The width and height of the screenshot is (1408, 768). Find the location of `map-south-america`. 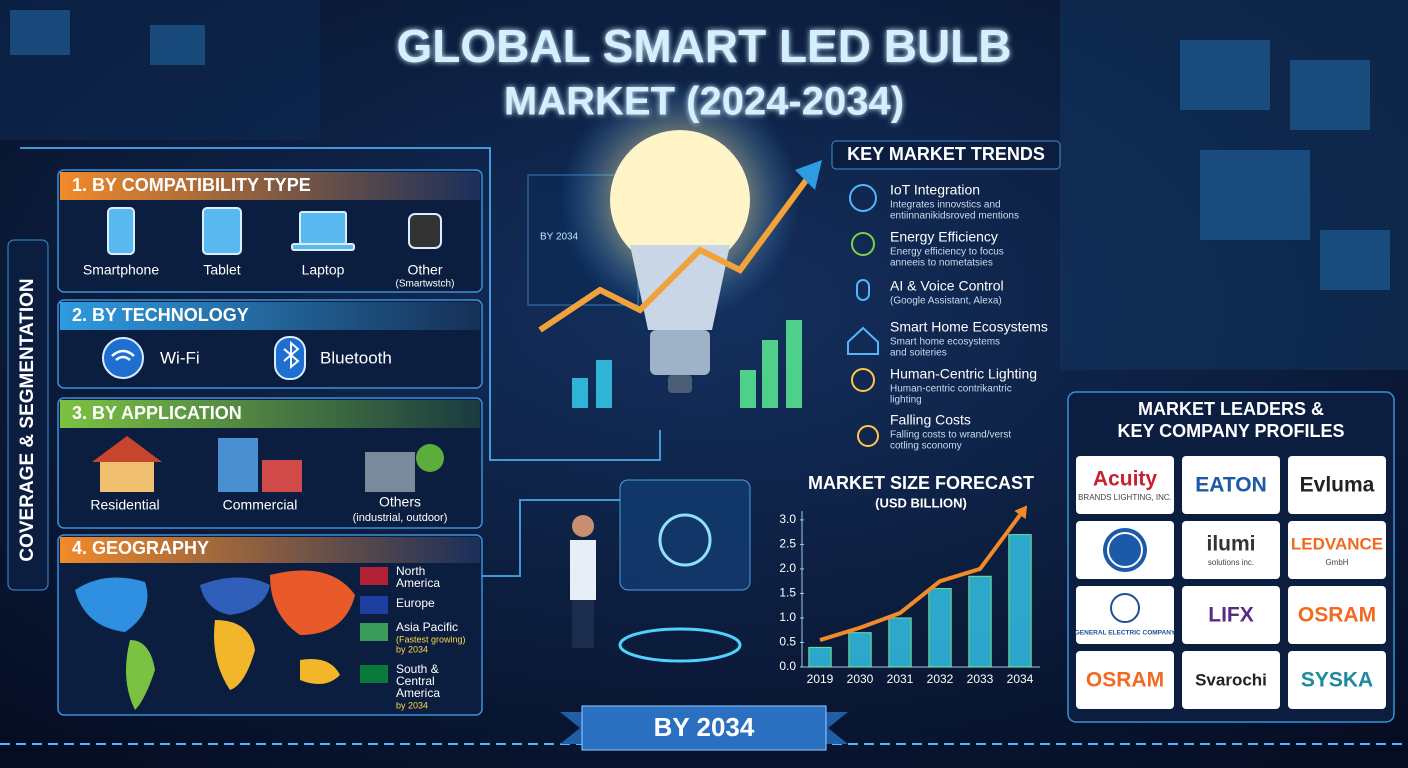

map-south-america is located at coordinates (140, 675).